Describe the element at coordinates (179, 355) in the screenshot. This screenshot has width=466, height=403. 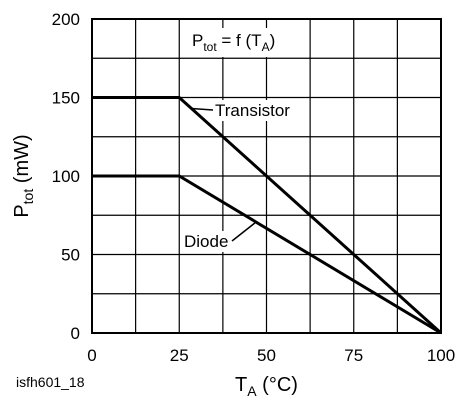
I see `x-tick-label: 25` at that location.